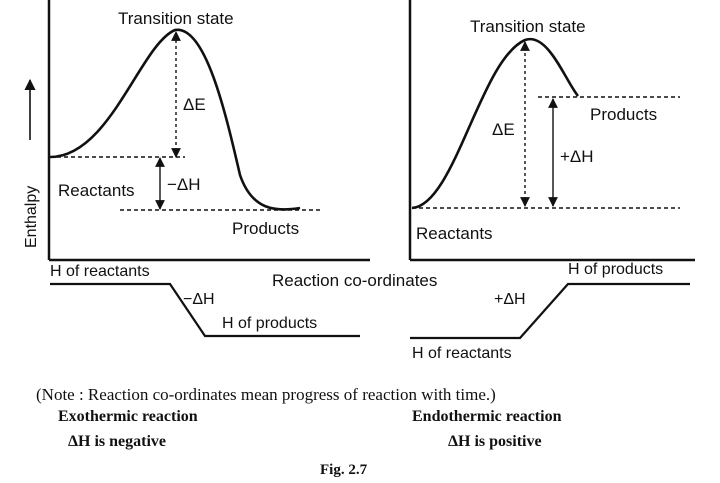 The width and height of the screenshot is (720, 483). What do you see at coordinates (100, 271) in the screenshot?
I see `exo-h-reactants-label: H of reactants` at bounding box center [100, 271].